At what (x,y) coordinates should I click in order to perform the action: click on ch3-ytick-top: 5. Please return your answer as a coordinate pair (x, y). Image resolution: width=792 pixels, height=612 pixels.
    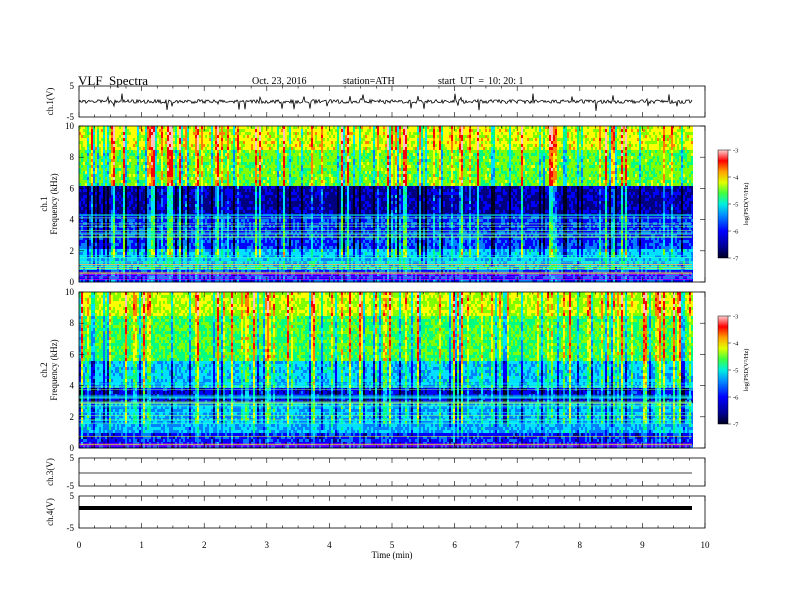
    Looking at the image, I should click on (72, 458).